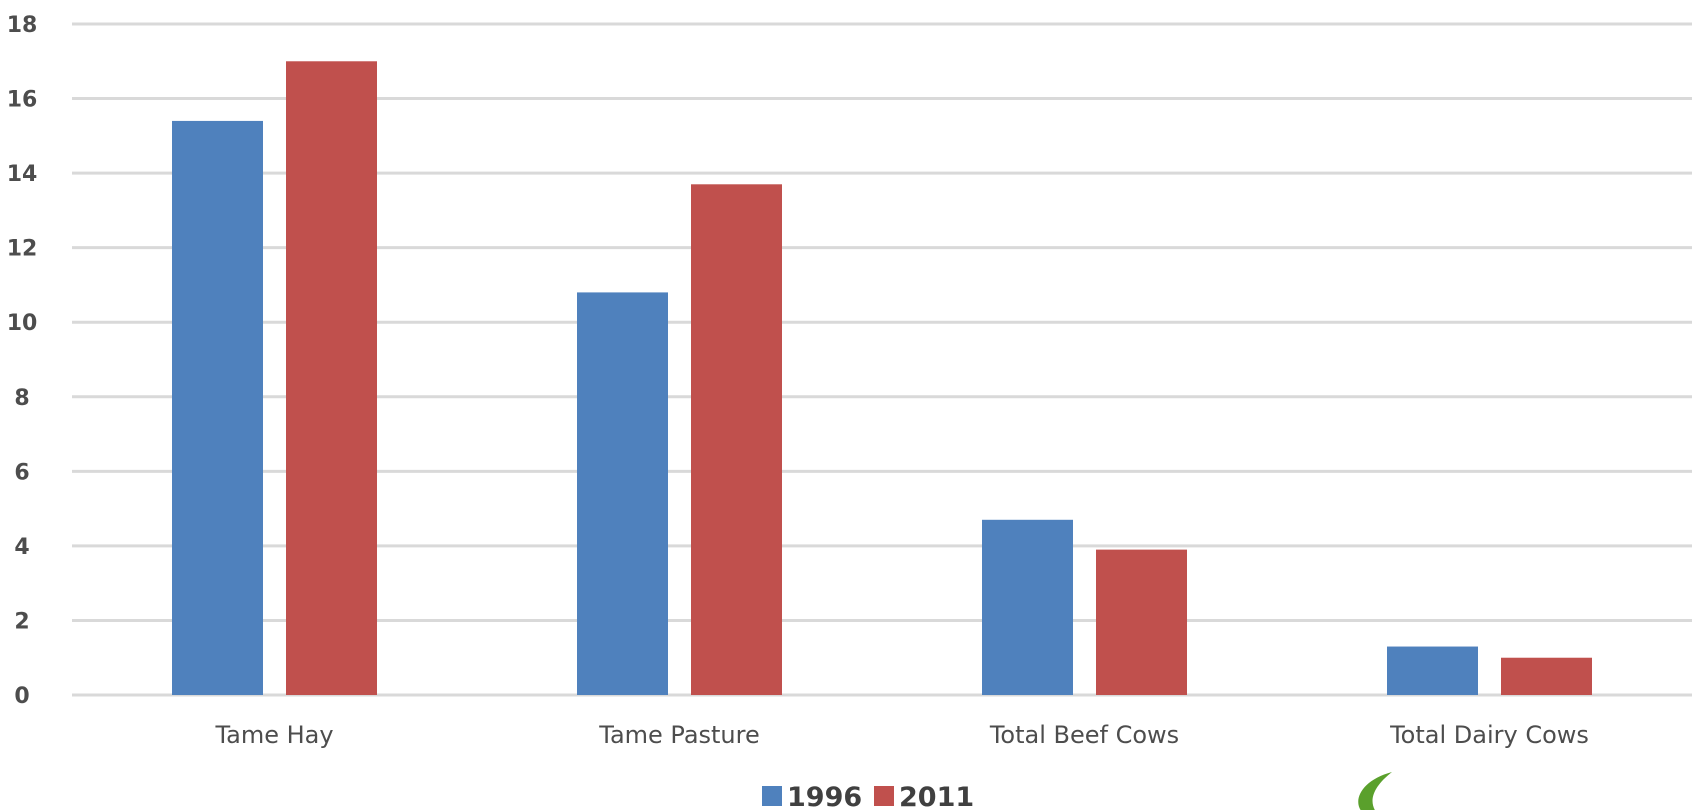 Image resolution: width=1692 pixels, height=810 pixels. Describe the element at coordinates (273, 735) in the screenshot. I see `x-category-label: Tame Hay` at that location.